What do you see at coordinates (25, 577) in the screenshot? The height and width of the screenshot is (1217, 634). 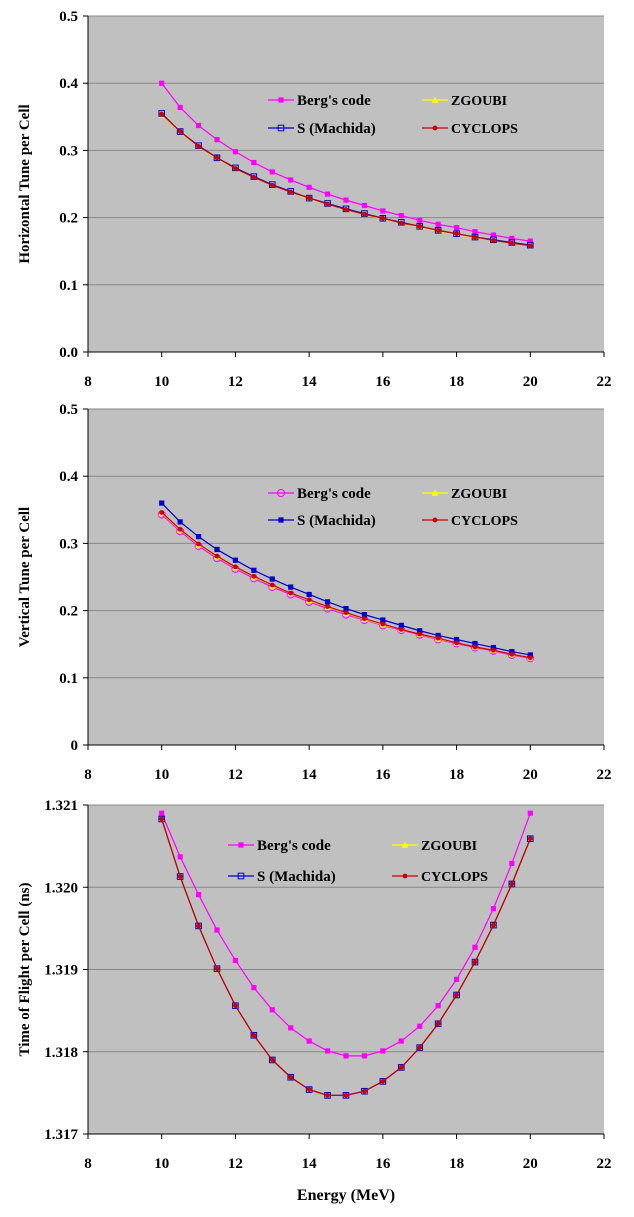 I see `y-axis-label: Vertical Tune per Cell` at bounding box center [25, 577].